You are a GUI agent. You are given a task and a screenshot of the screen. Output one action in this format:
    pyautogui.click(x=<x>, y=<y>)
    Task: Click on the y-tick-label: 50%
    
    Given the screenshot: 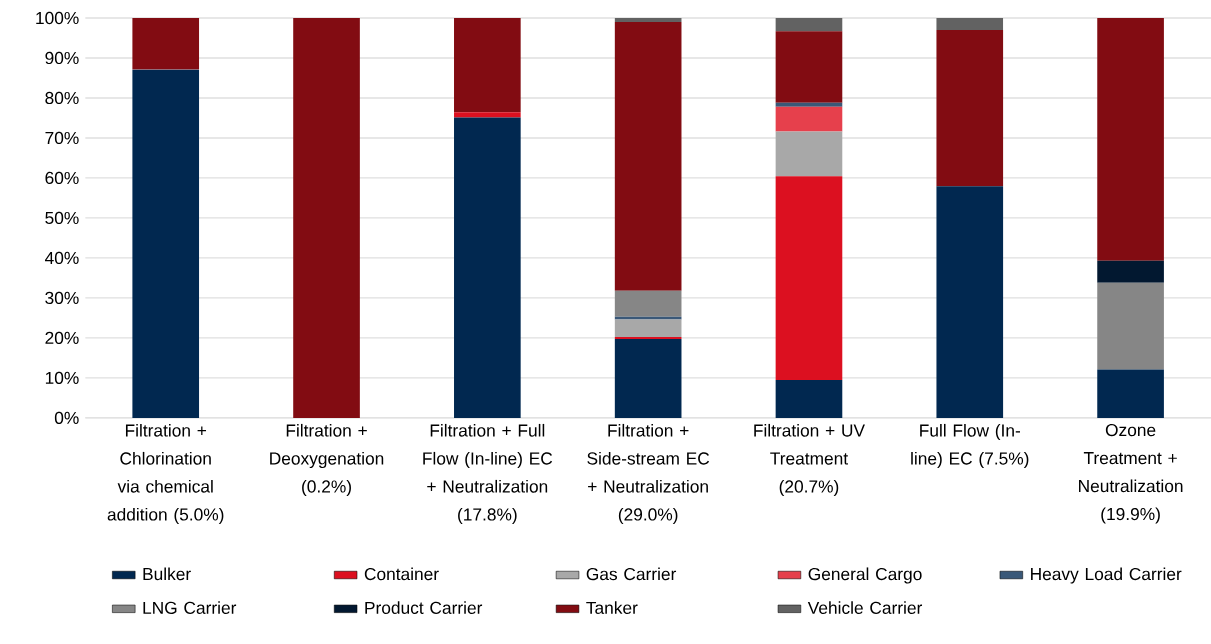 What is the action you would take?
    pyautogui.click(x=62, y=218)
    